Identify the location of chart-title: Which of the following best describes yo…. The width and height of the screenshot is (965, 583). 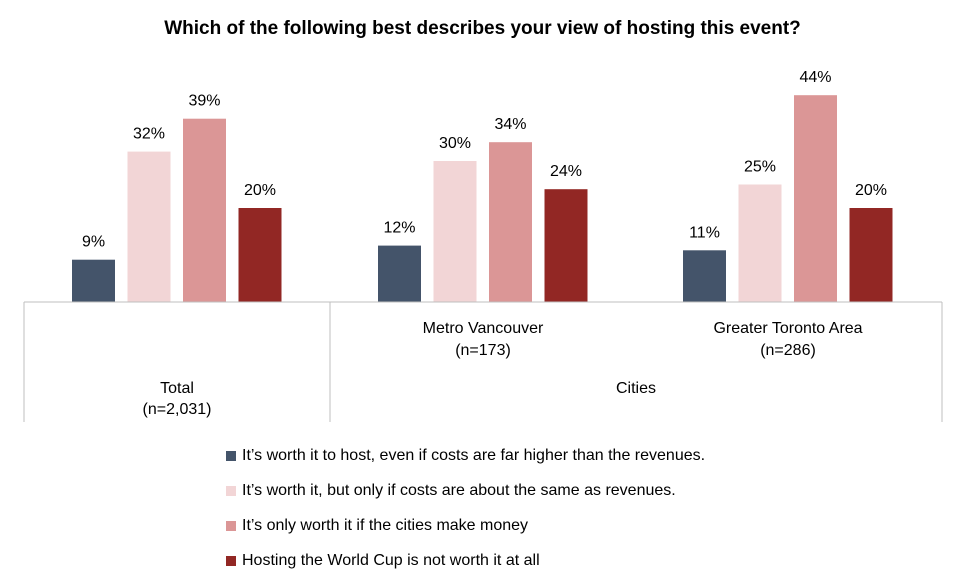
(482, 28).